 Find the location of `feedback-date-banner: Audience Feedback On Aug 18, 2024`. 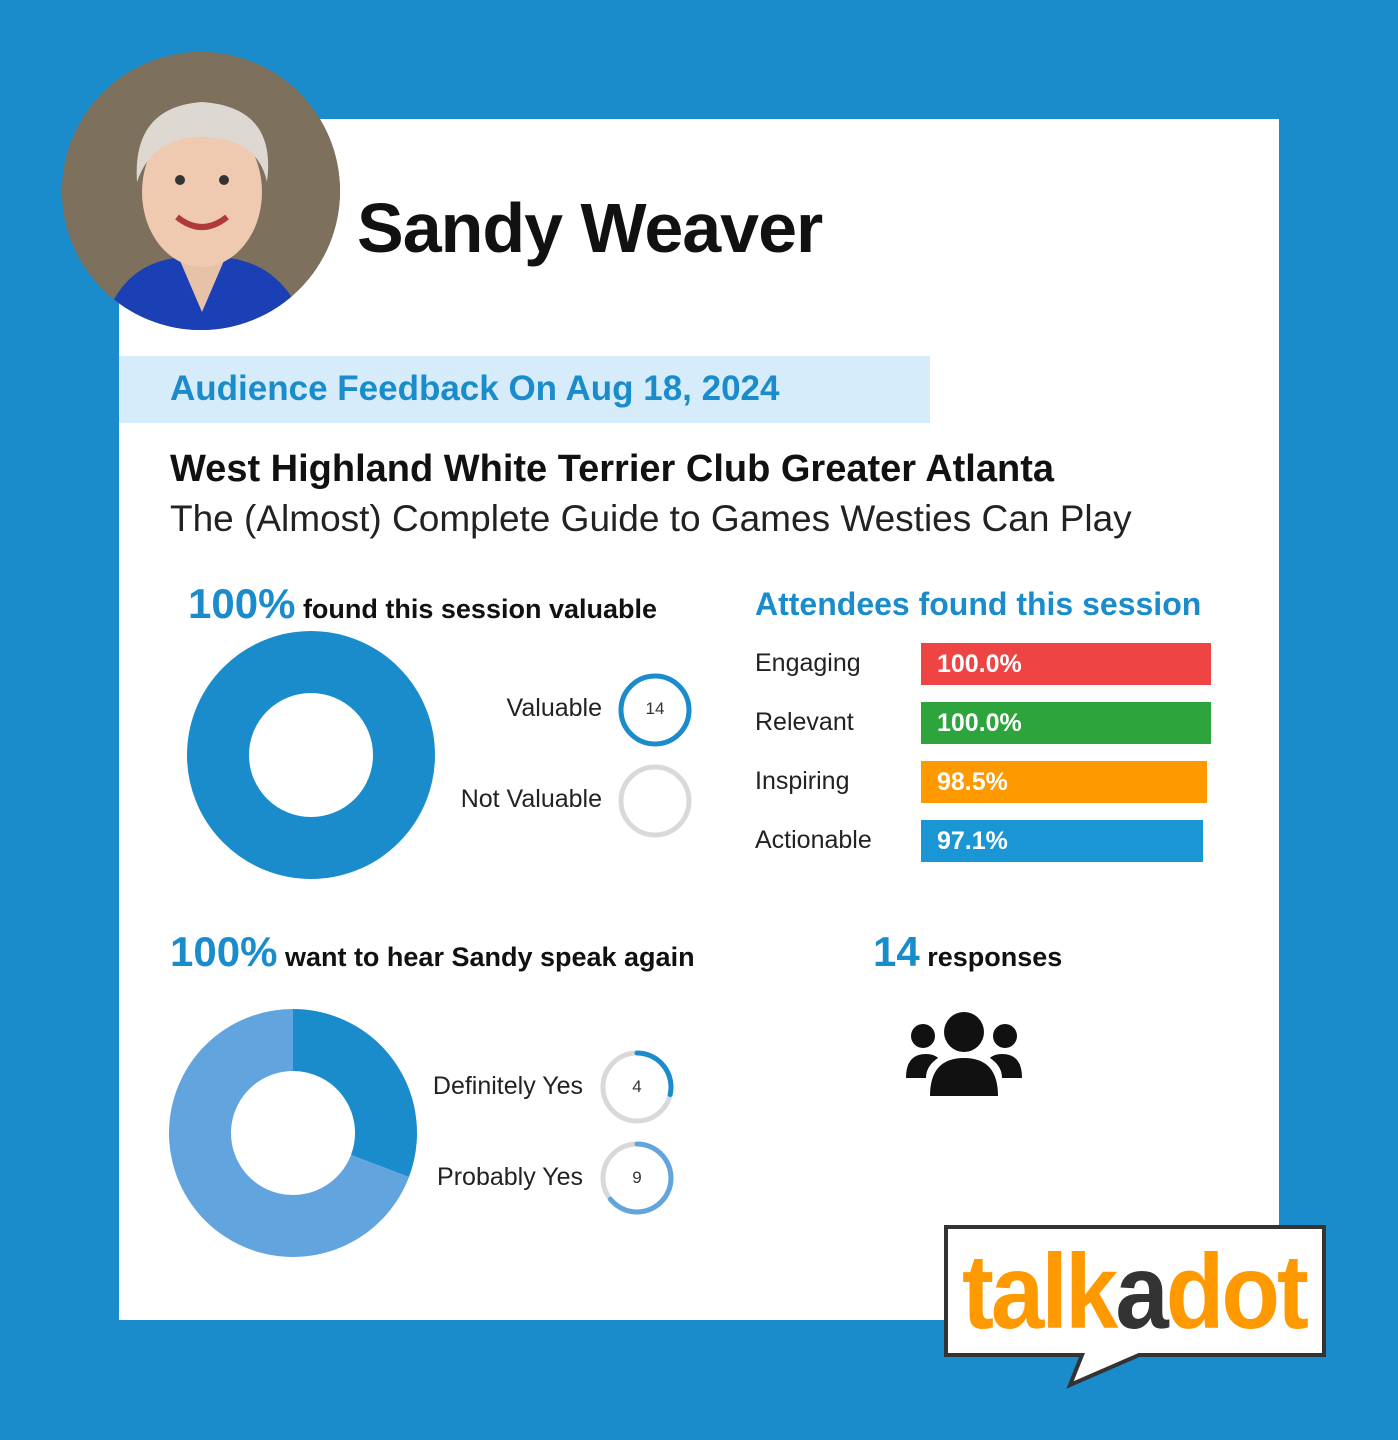

feedback-date-banner: Audience Feedback On Aug 18, 2024 is located at coordinates (524, 389).